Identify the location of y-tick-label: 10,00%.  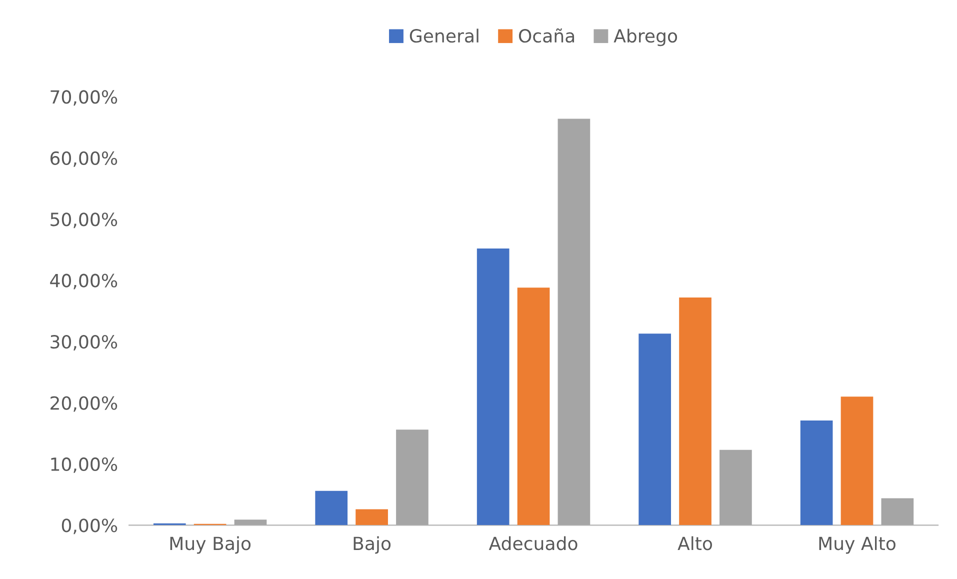
(84, 465).